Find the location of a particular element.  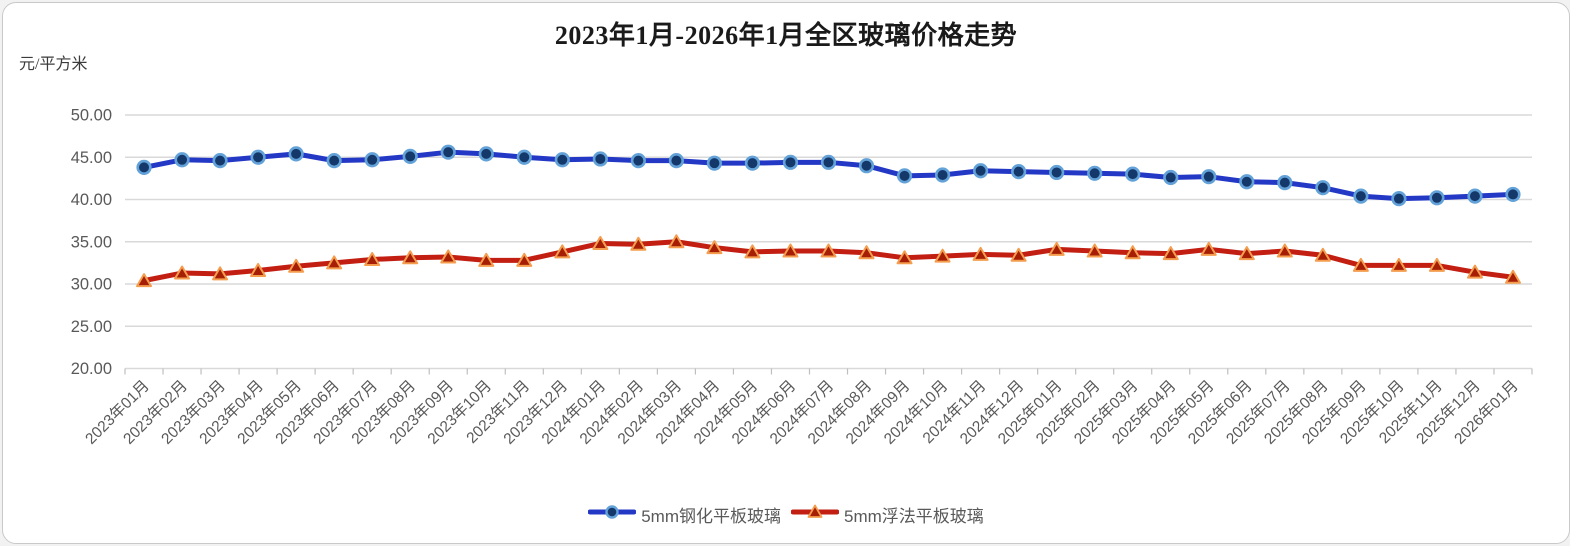

y-axis-tick-label: 40.00 is located at coordinates (91, 200).